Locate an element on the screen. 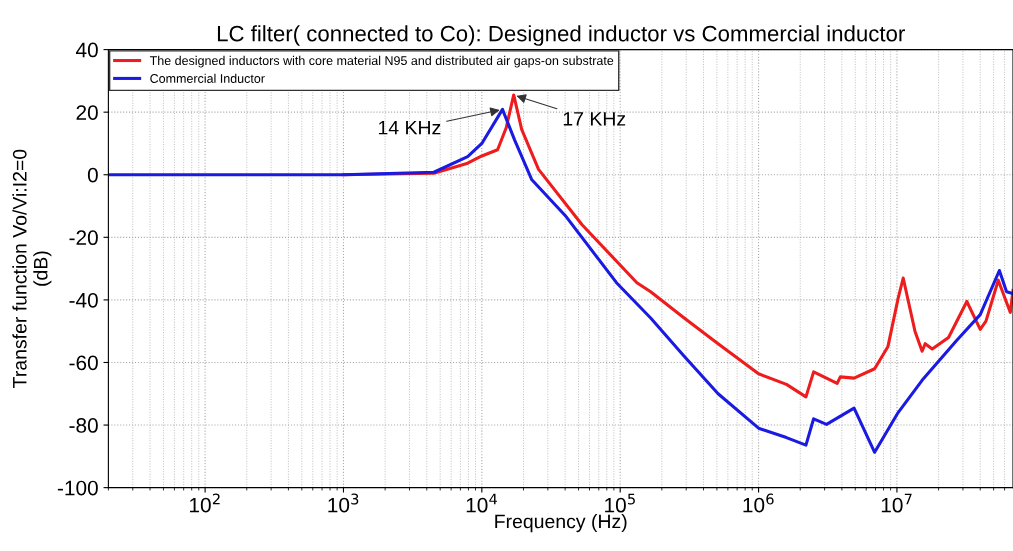 The width and height of the screenshot is (1013, 551). legend-label: Commercial Inductor is located at coordinates (207, 78).